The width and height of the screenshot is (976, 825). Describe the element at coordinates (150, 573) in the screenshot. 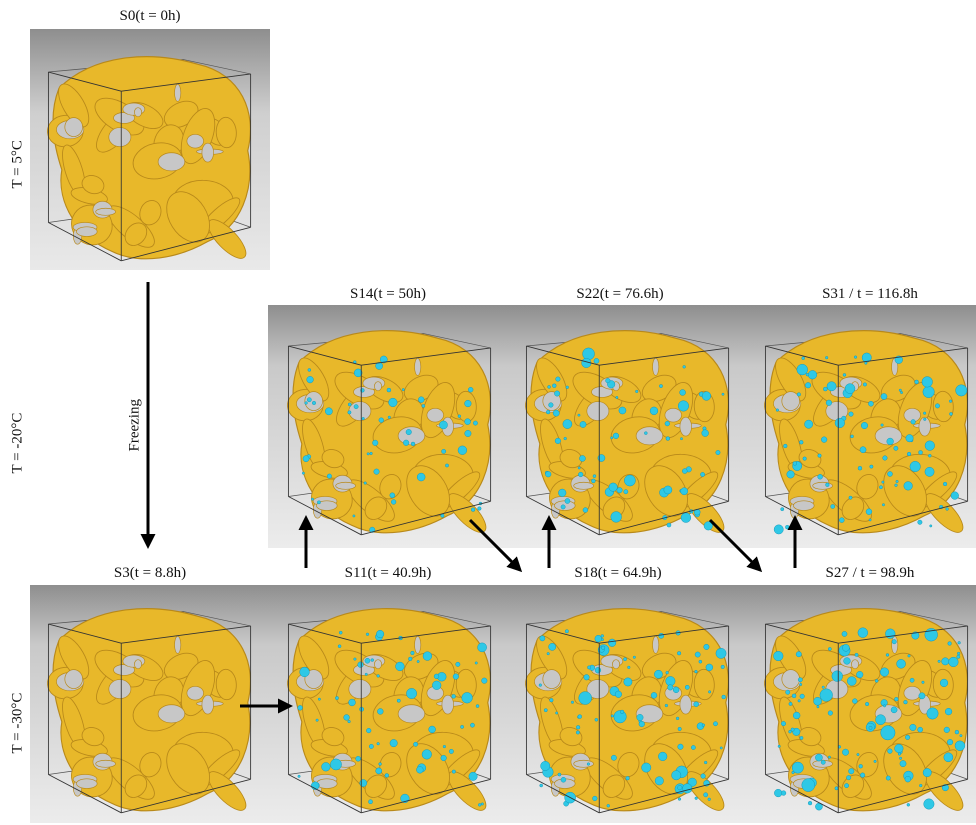

I see `sample-s3-label: S3(t = 8.8h)` at that location.